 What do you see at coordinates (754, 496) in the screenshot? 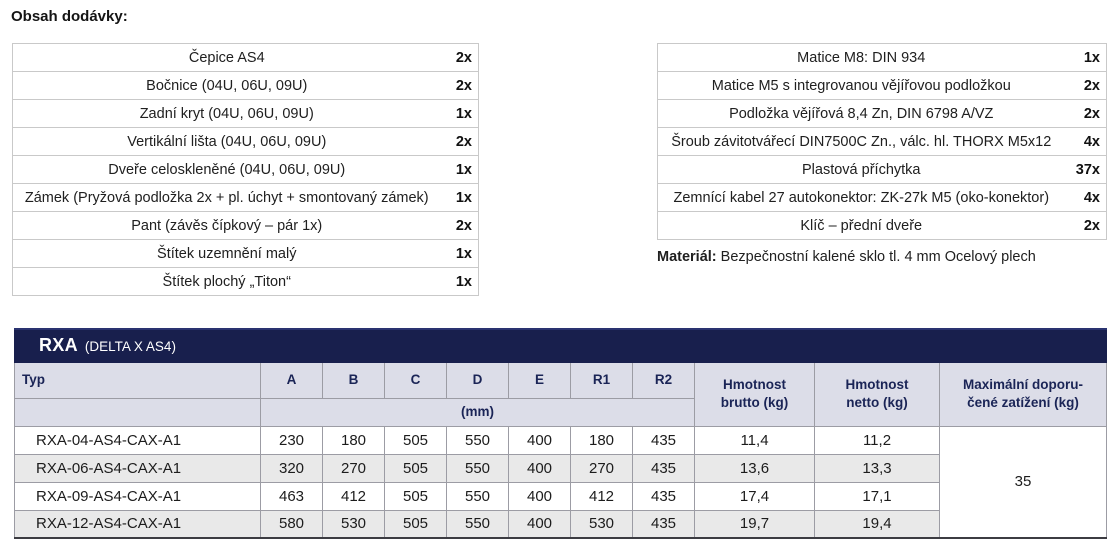
I see `weight-brutto: 17,4` at bounding box center [754, 496].